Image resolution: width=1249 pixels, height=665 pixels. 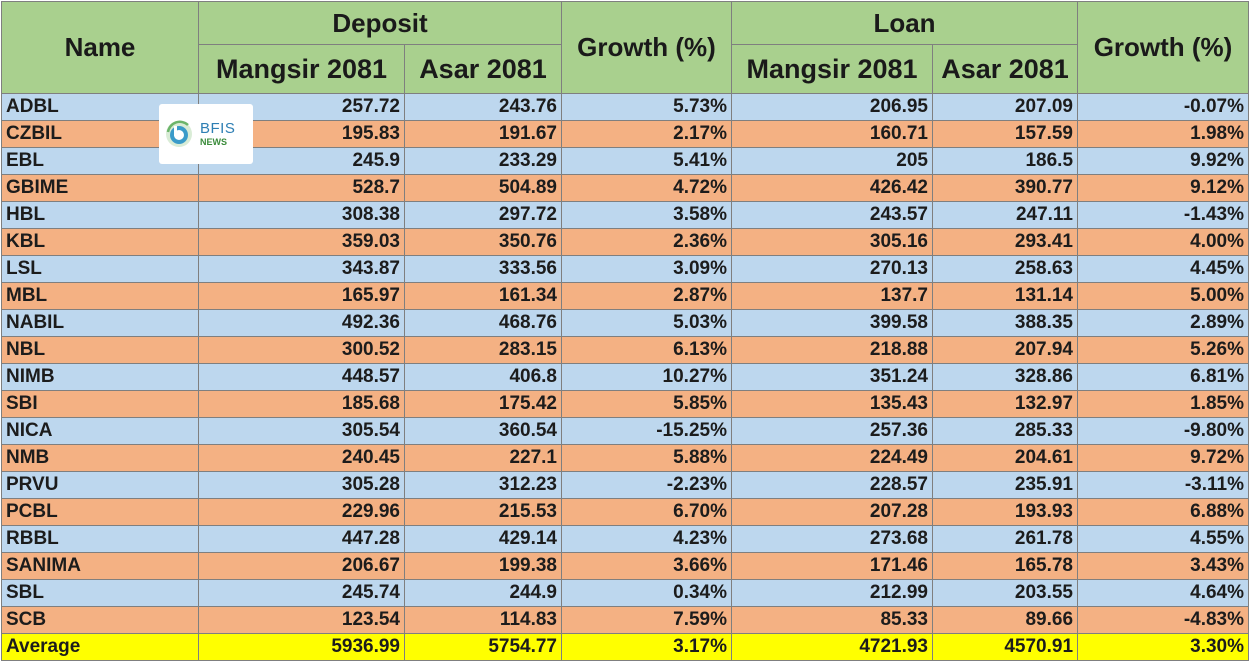 I want to click on table-row: MBL 165.97 161.34 2.87% 137.7 131.14 5.00%, so click(x=625, y=296).